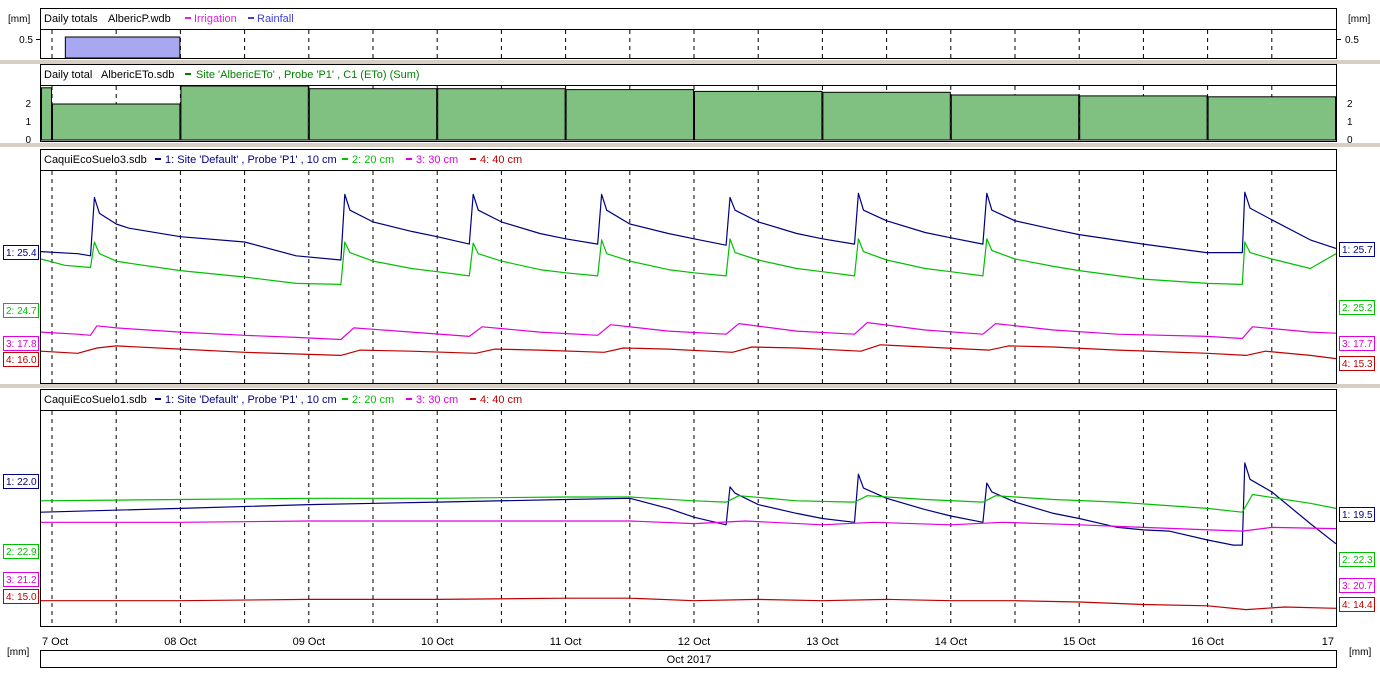 The width and height of the screenshot is (1380, 679). I want to click on suelo3-legend-3: 3: 30 cm, so click(437, 160).